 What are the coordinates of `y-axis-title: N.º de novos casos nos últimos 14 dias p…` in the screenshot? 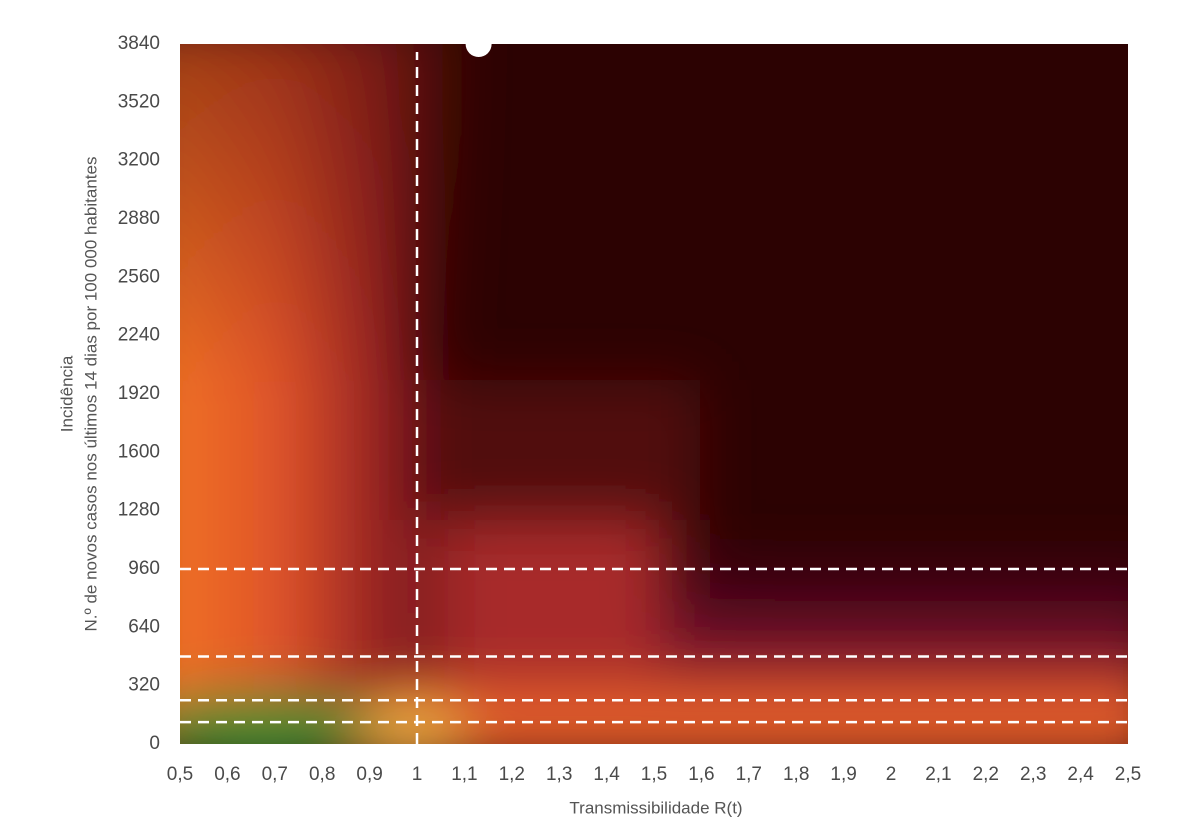 It's located at (90, 394).